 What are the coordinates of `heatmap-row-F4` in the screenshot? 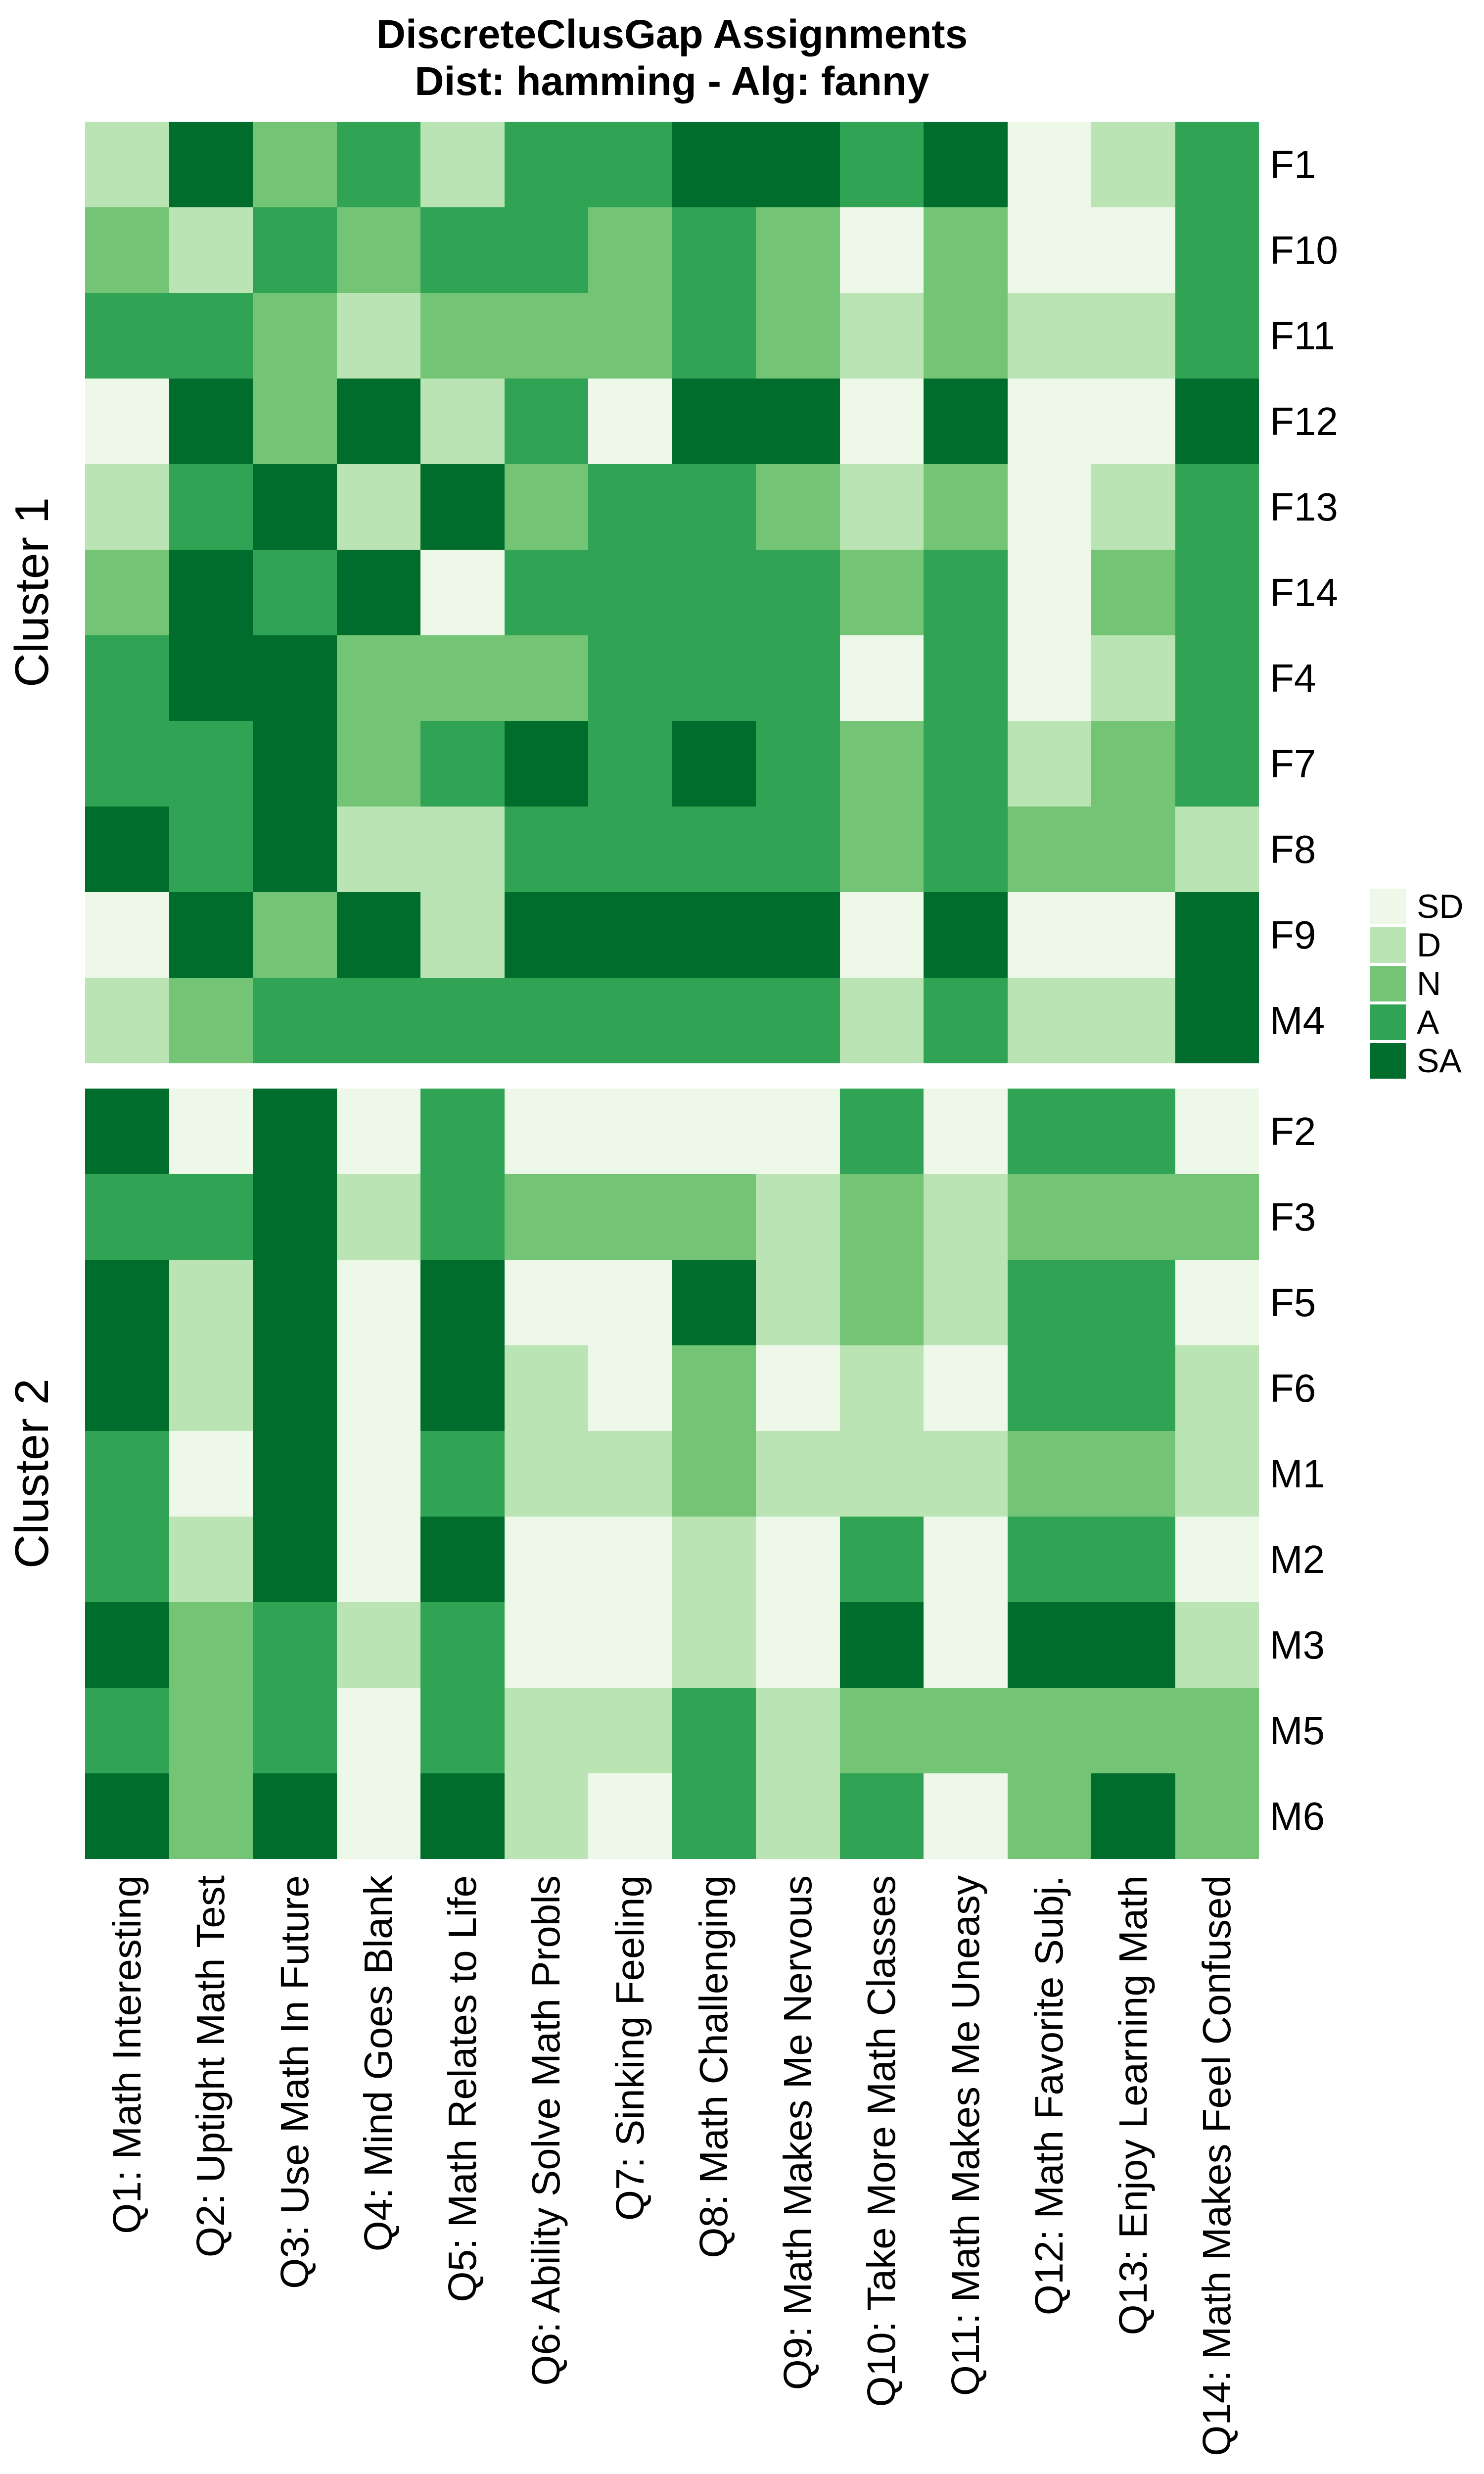 It's located at (672, 678).